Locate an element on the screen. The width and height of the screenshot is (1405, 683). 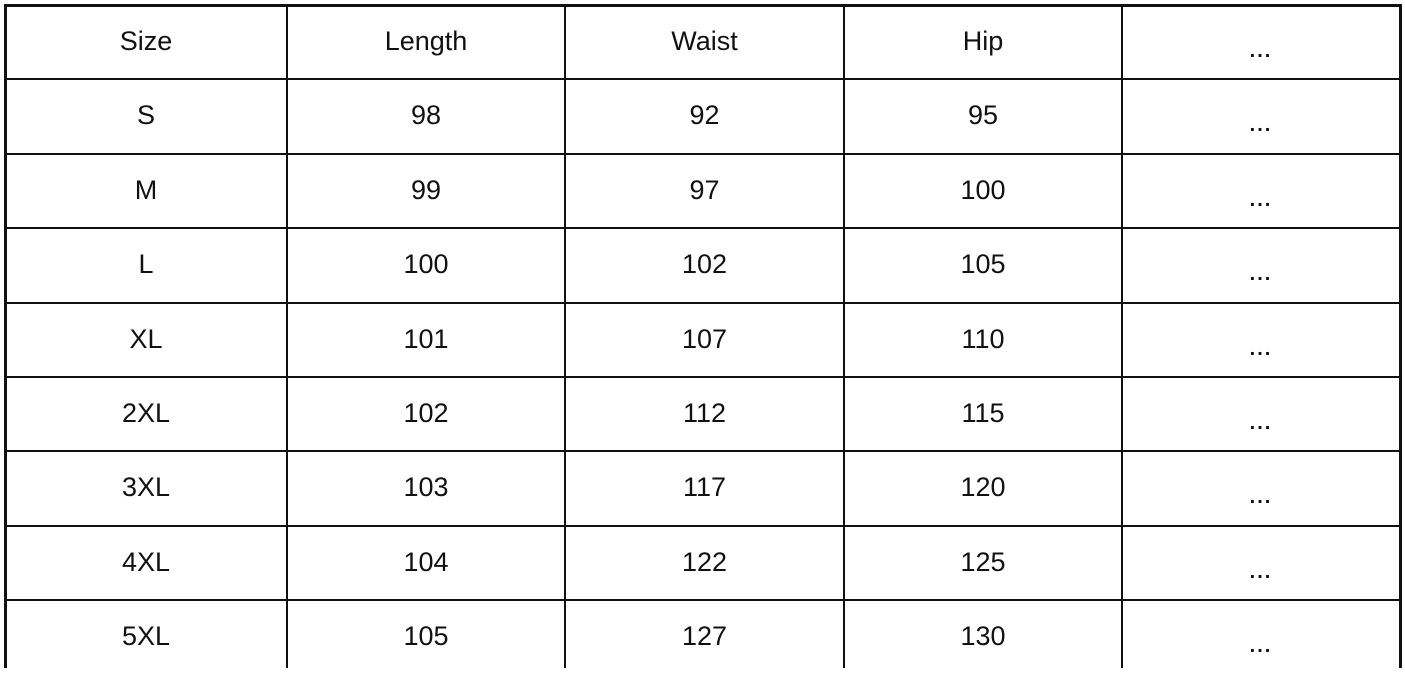
cell-waist: 107 is located at coordinates (704, 338).